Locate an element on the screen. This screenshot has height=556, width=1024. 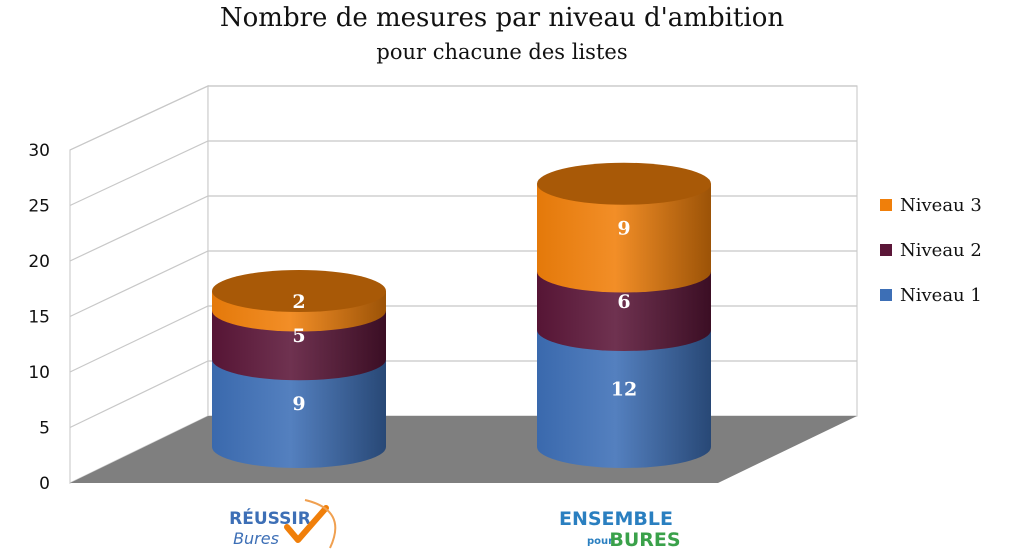
chart-title: Nombre de mesures par niveau d'ambition is located at coordinates (502, 18).